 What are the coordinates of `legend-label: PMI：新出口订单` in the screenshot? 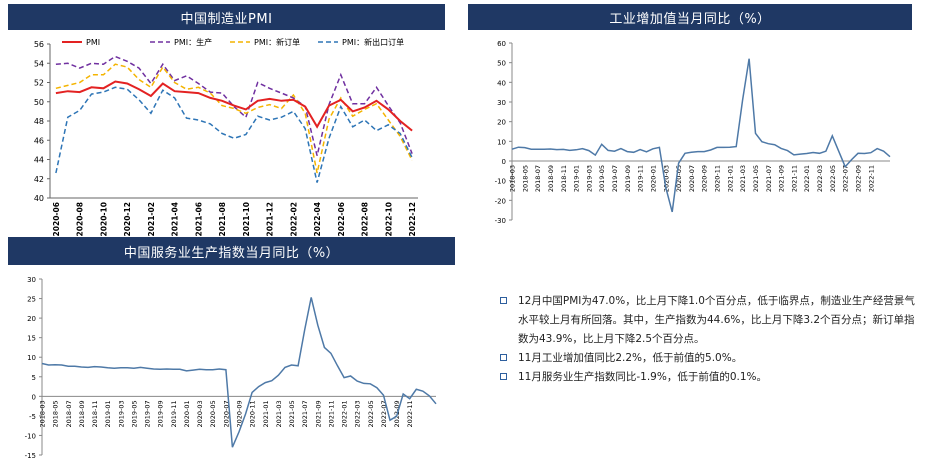 It's located at (373, 42).